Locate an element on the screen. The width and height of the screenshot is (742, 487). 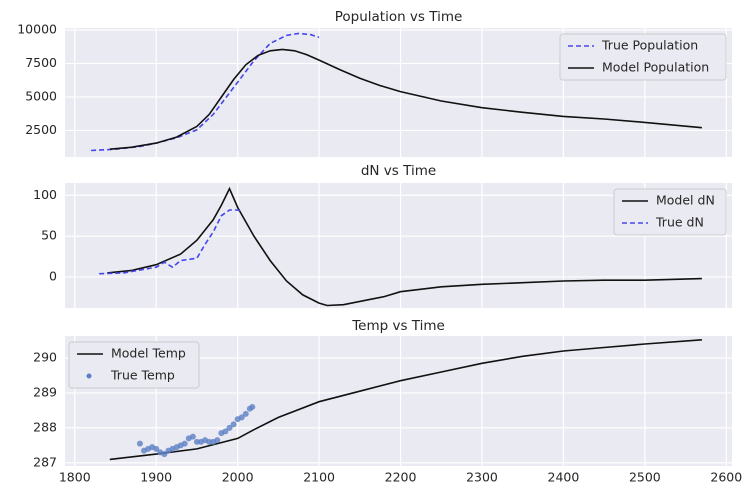
legend-label: True Temp is located at coordinates (142, 375).